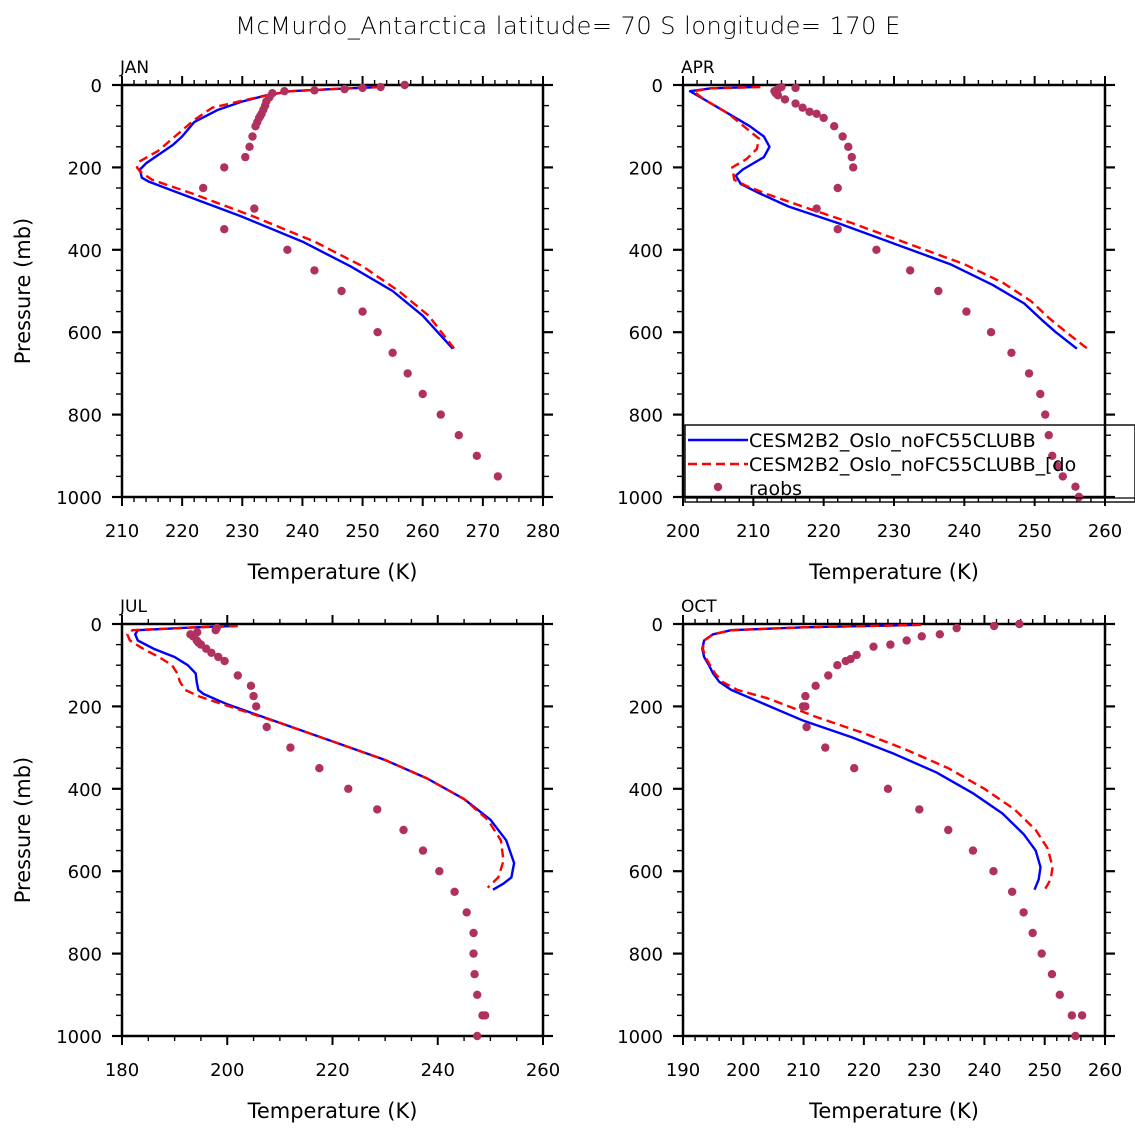  What do you see at coordinates (743, 1070) in the screenshot?
I see `x-tick-label: 200` at bounding box center [743, 1070].